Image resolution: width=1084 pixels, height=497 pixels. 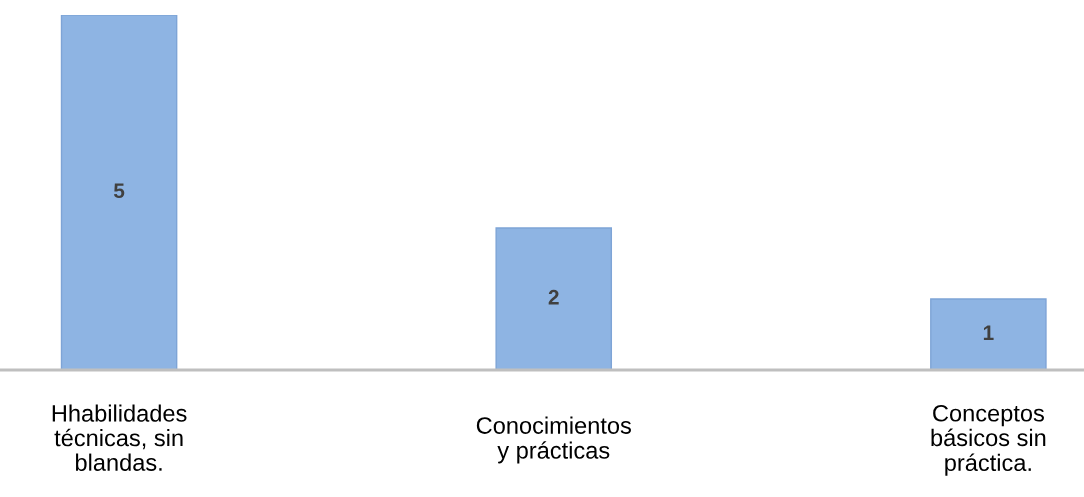 I want to click on x-tick-label: Hhabilidades técnicas, sin blandas., so click(x=119, y=437).